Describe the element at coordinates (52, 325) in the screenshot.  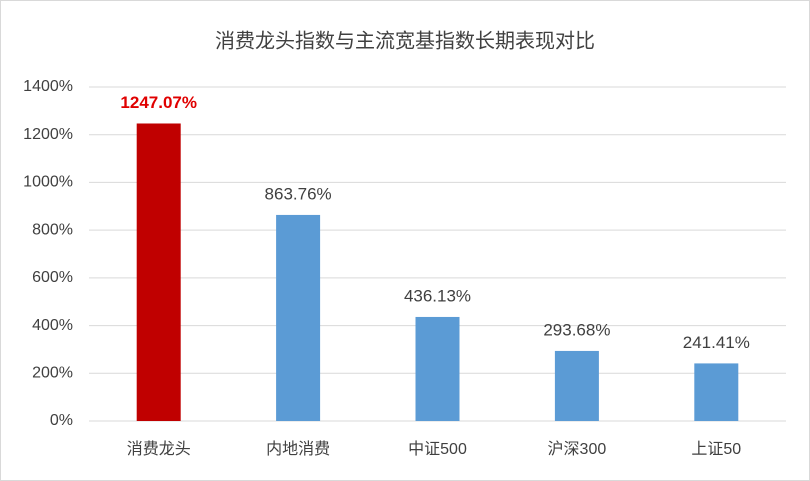
I see `y-tick-label: 400%` at that location.